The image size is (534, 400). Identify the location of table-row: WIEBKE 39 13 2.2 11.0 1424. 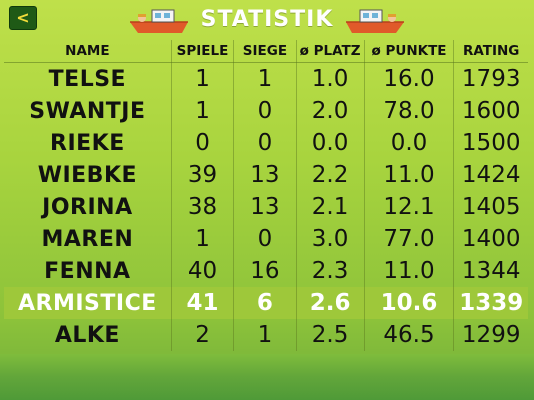
(266, 175).